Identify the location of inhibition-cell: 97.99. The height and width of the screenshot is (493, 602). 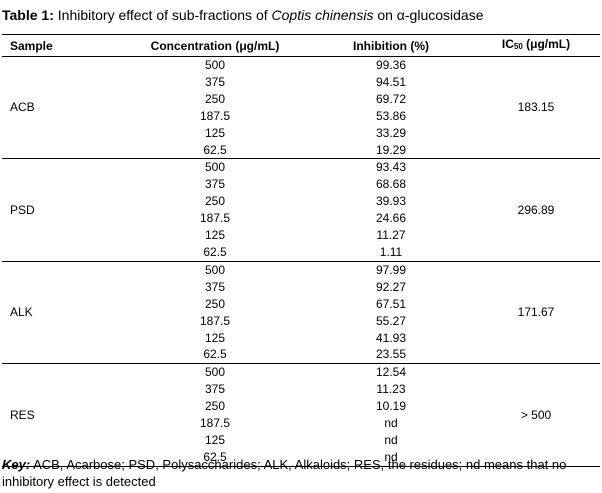
(391, 269).